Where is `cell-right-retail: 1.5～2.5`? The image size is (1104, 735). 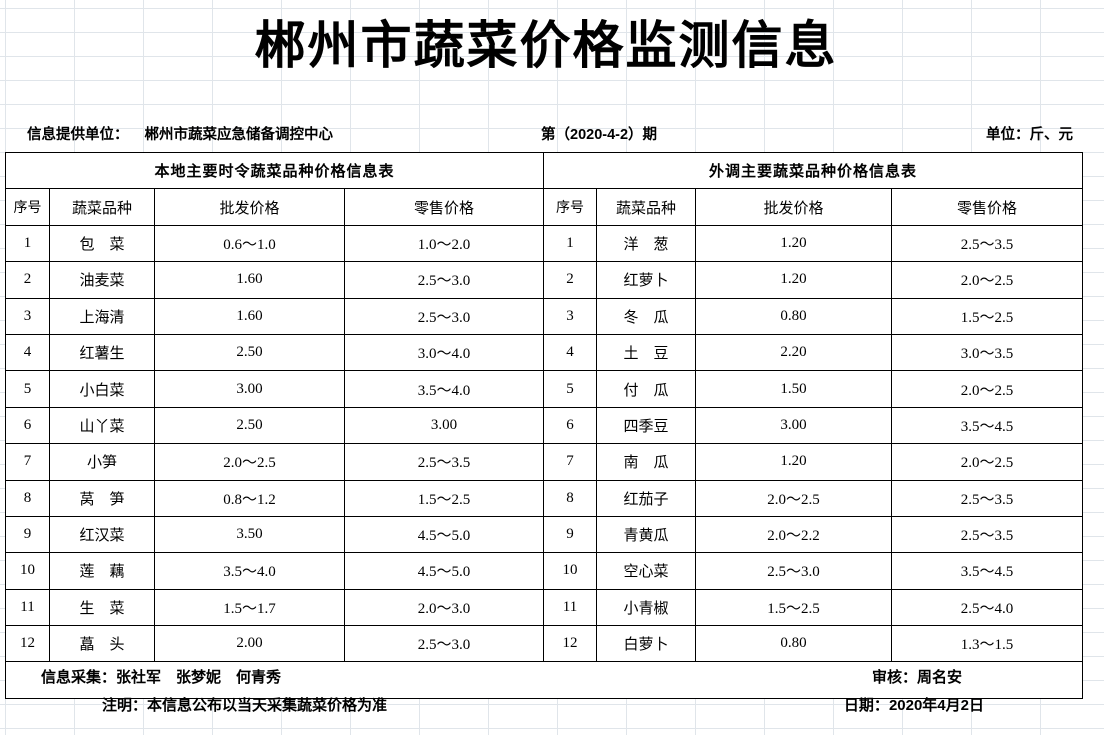 cell-right-retail: 1.5～2.5 is located at coordinates (987, 316).